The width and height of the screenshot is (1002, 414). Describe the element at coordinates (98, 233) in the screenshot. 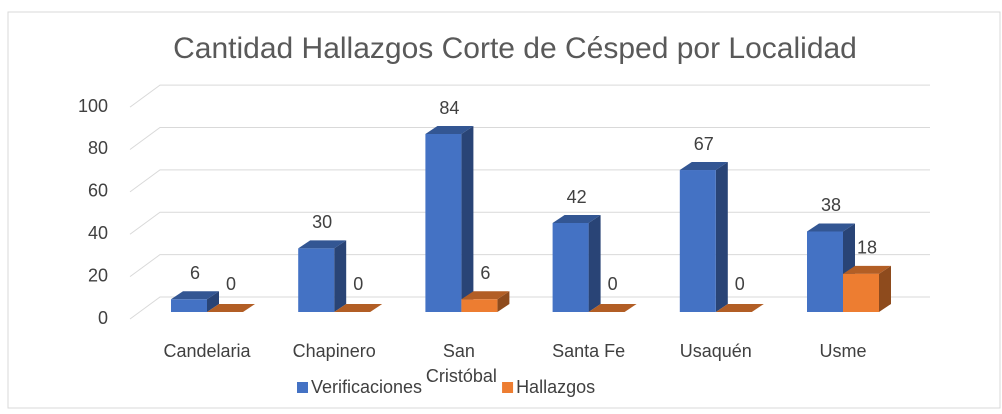

I see `y-tick-label: 40` at that location.